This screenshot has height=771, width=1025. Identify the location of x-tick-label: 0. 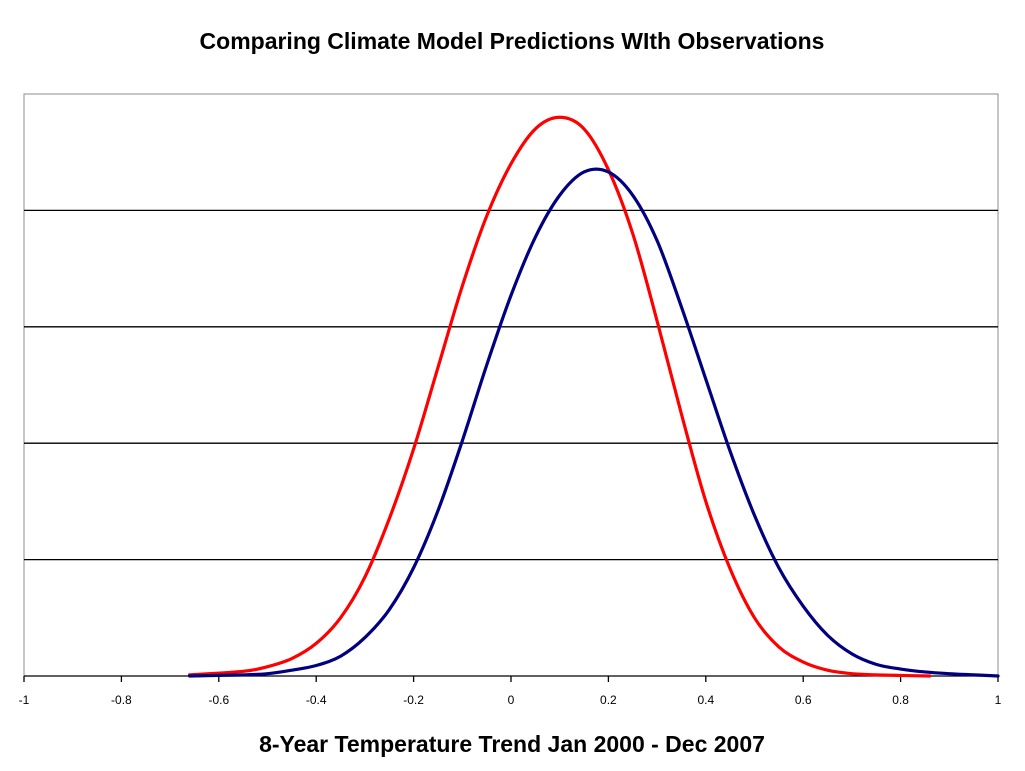
(511, 700).